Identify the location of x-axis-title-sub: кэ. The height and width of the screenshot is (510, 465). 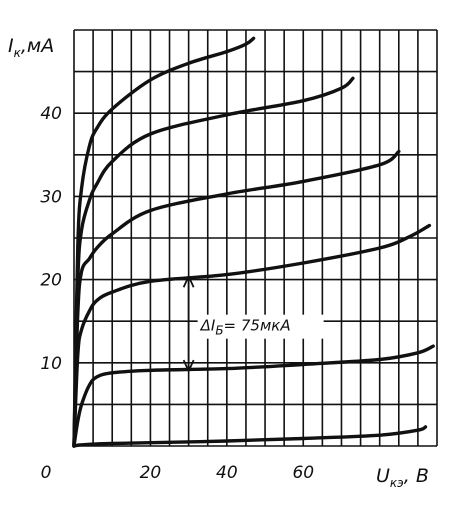
(397, 483).